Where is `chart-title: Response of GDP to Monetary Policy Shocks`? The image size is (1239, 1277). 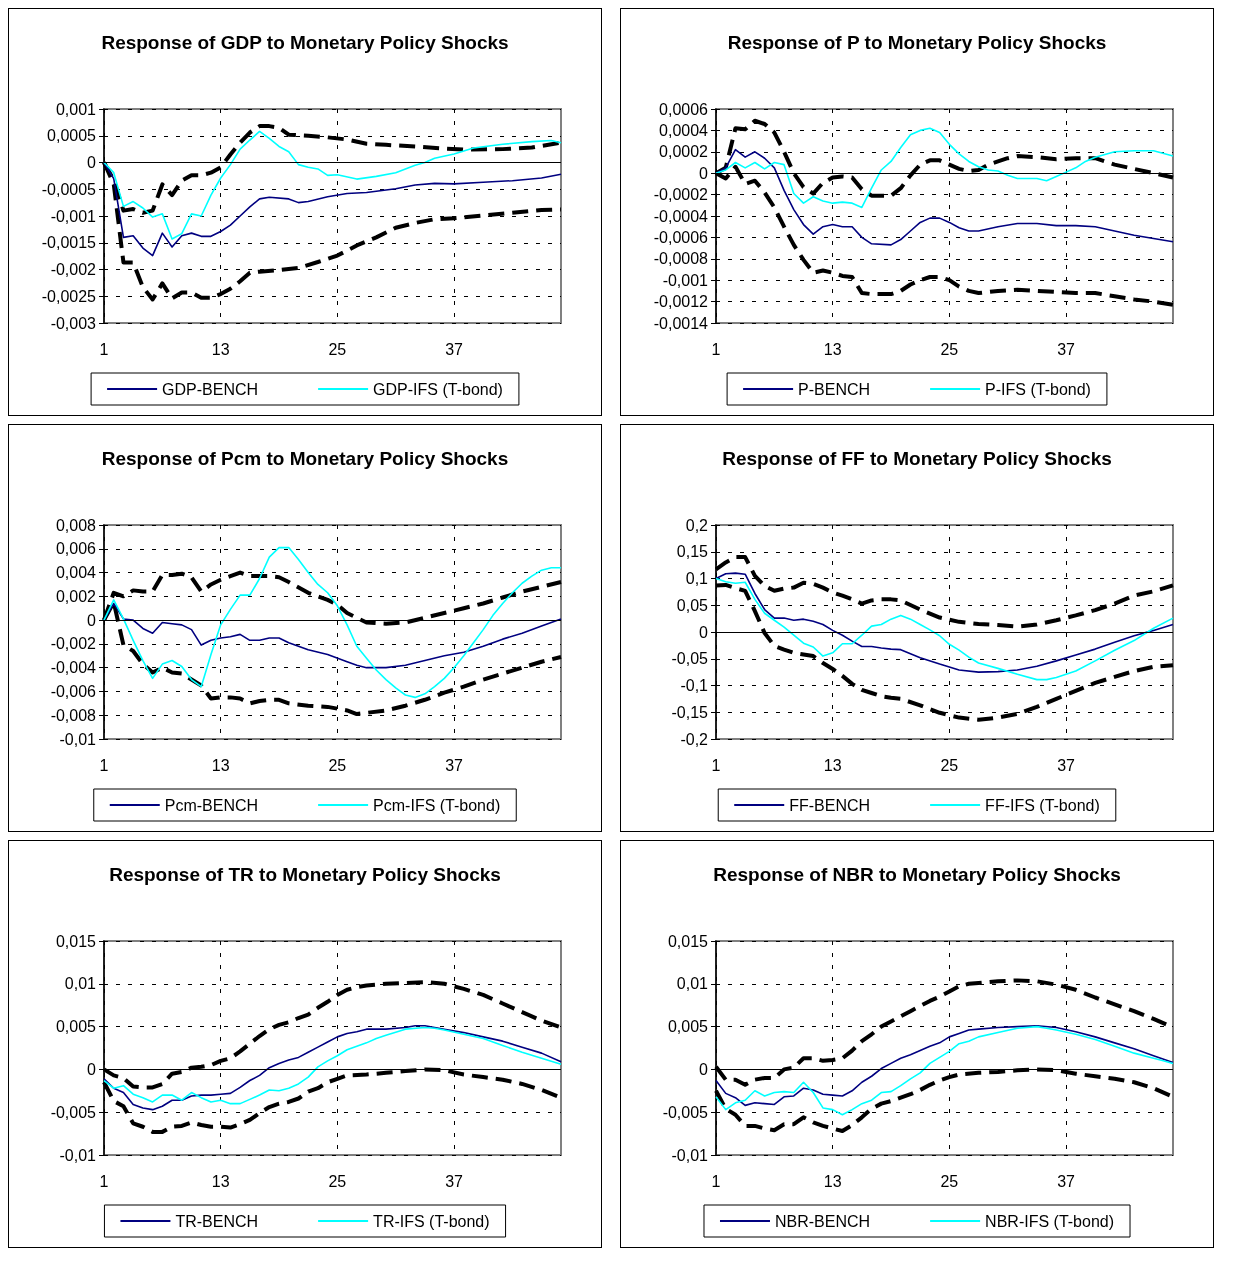 chart-title: Response of GDP to Monetary Policy Shocks is located at coordinates (305, 42).